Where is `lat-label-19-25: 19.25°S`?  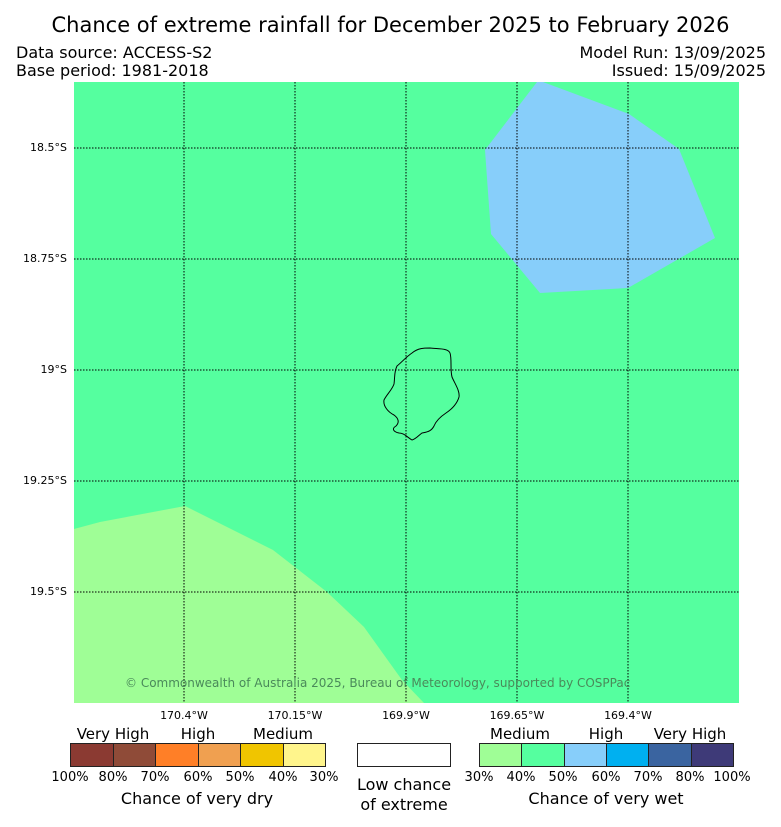
lat-label-19-25: 19.25°S is located at coordinates (45, 480).